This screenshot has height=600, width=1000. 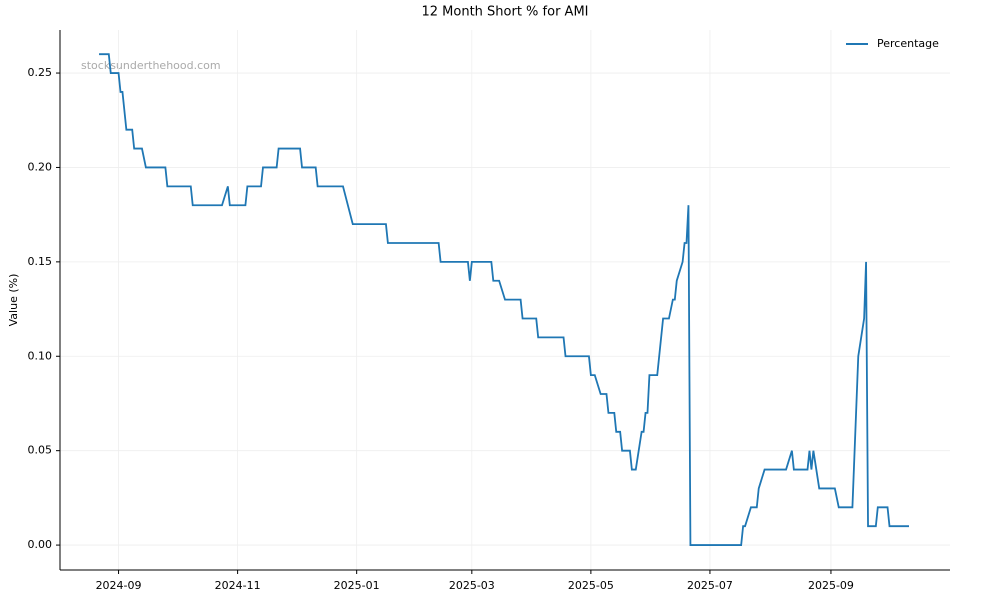 I want to click on x-tick-label: 2025-01, so click(x=357, y=585).